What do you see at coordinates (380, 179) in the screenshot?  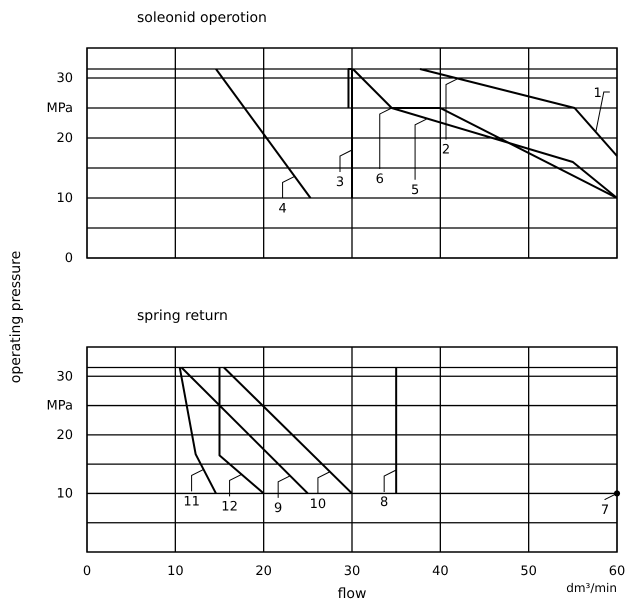 I see `annotation: 6` at bounding box center [380, 179].